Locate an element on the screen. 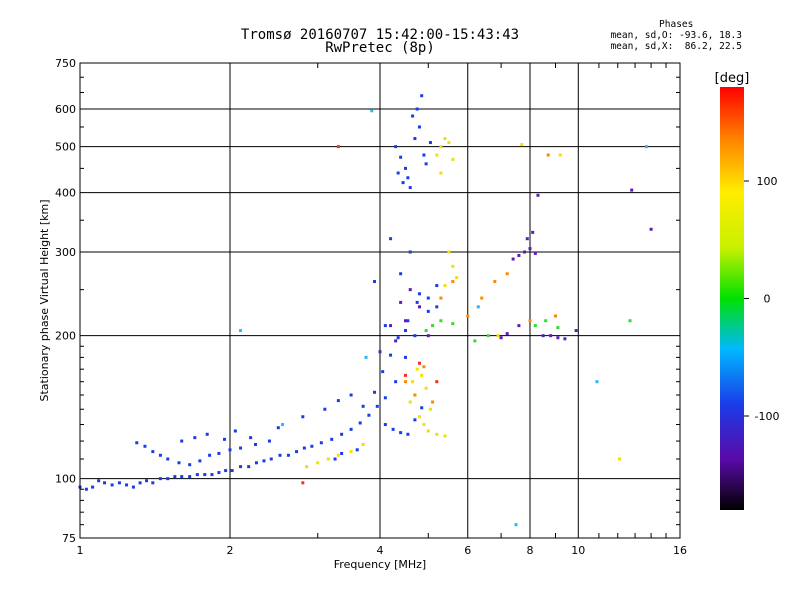  y-tick-label: 400 is located at coordinates (65, 193).